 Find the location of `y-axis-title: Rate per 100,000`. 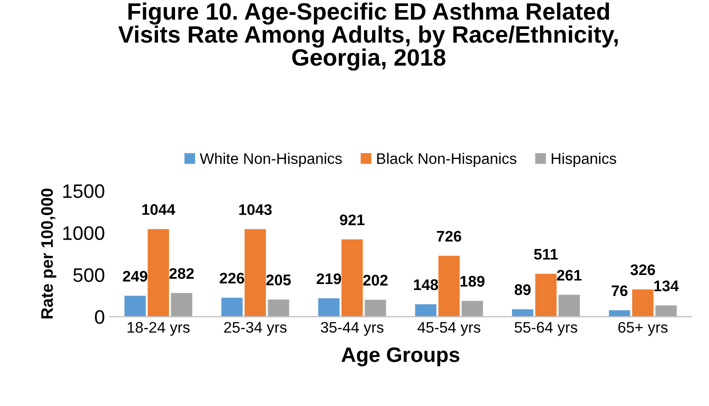

y-axis-title: Rate per 100,000 is located at coordinates (48, 253).